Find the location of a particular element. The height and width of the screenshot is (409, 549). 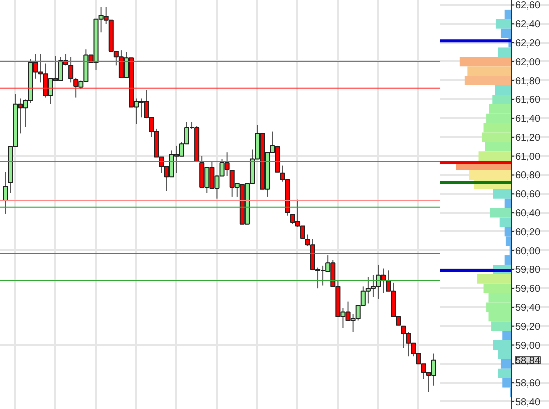

y-tick-label: 62,40 is located at coordinates (528, 25).